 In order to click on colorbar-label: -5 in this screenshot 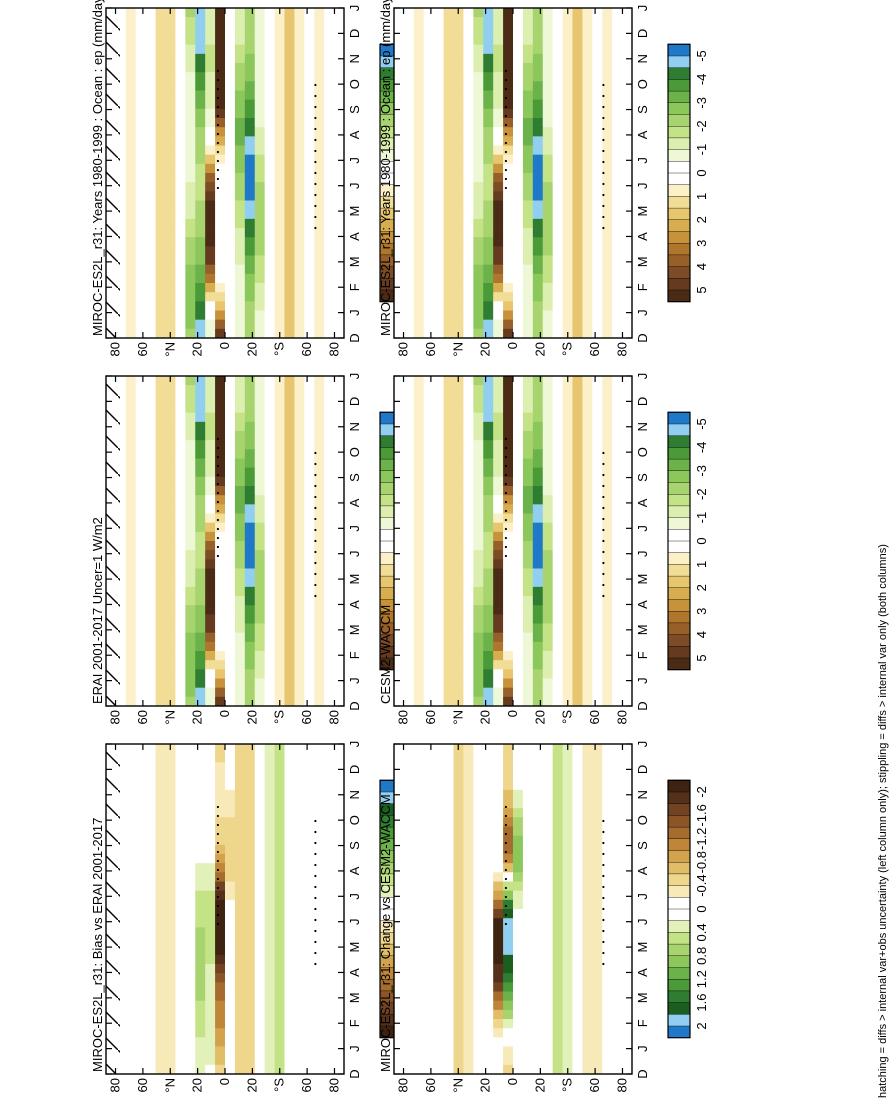, I will do `click(701, 56)`.